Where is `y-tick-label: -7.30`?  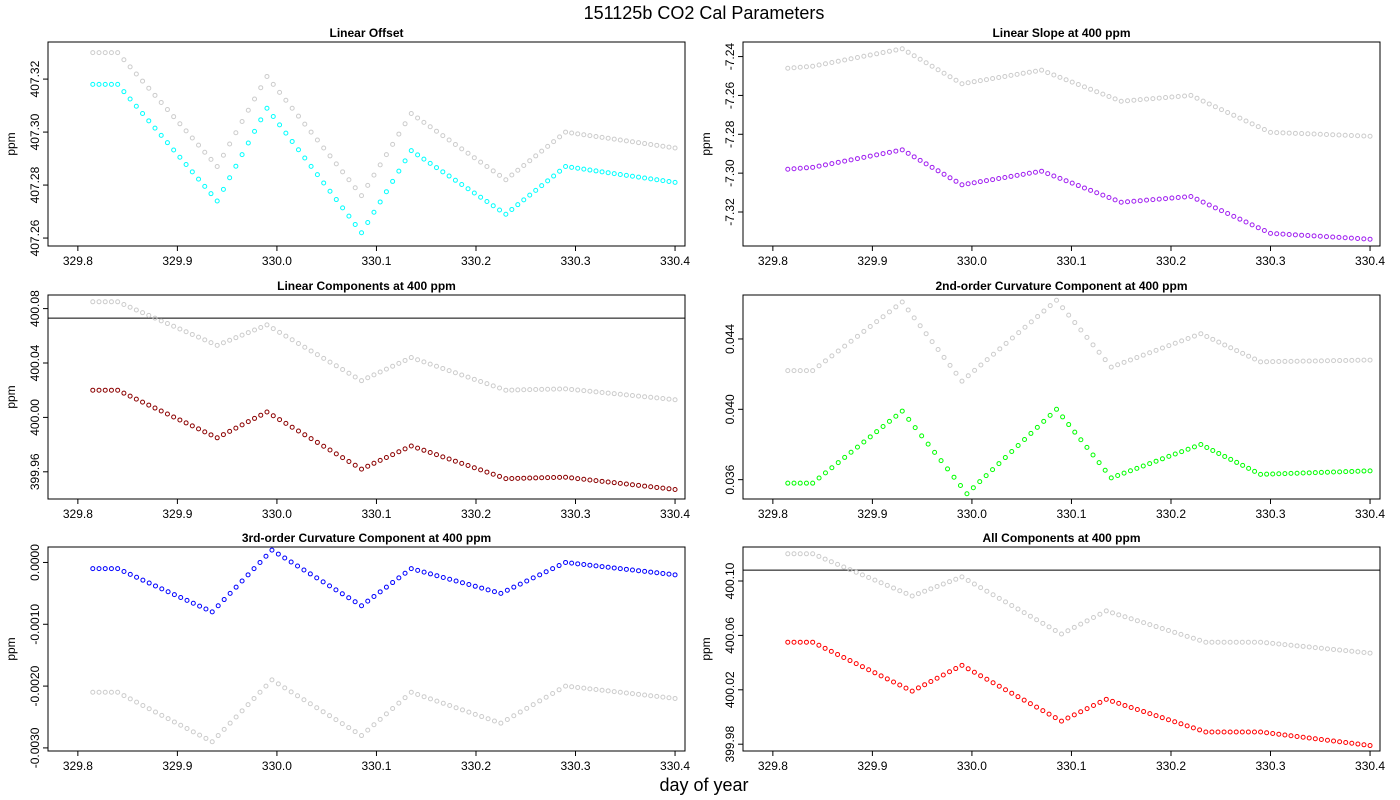
y-tick-label: -7.30 is located at coordinates (730, 173).